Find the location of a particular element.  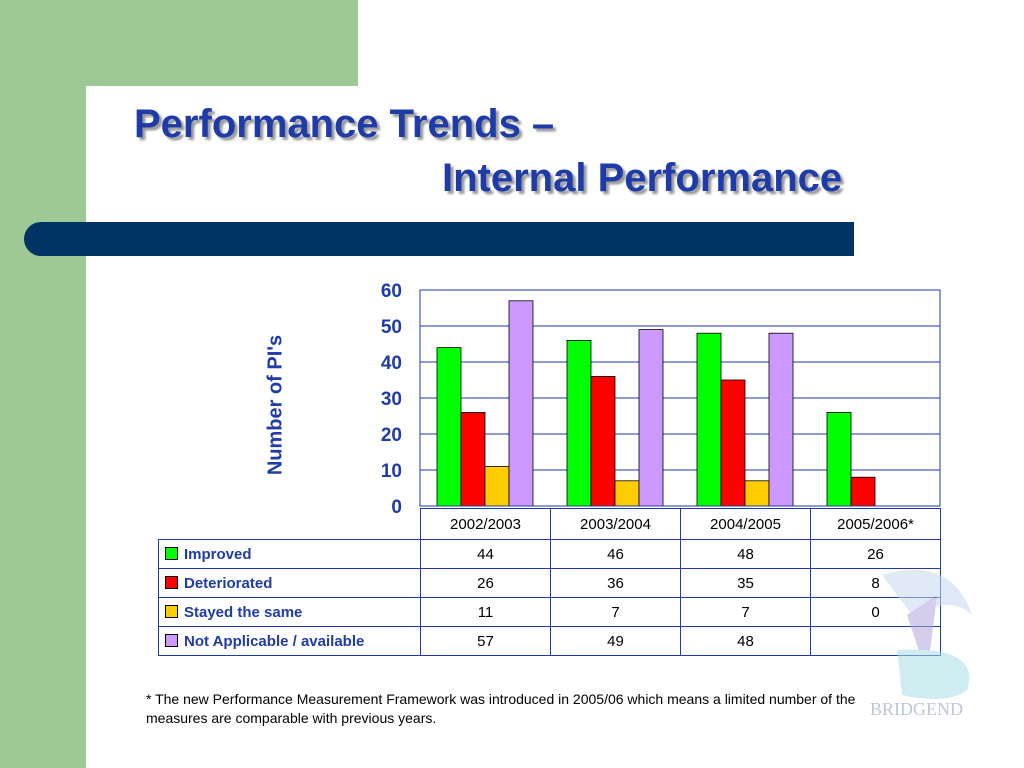

category-label: 2004/2005 is located at coordinates (745, 524).